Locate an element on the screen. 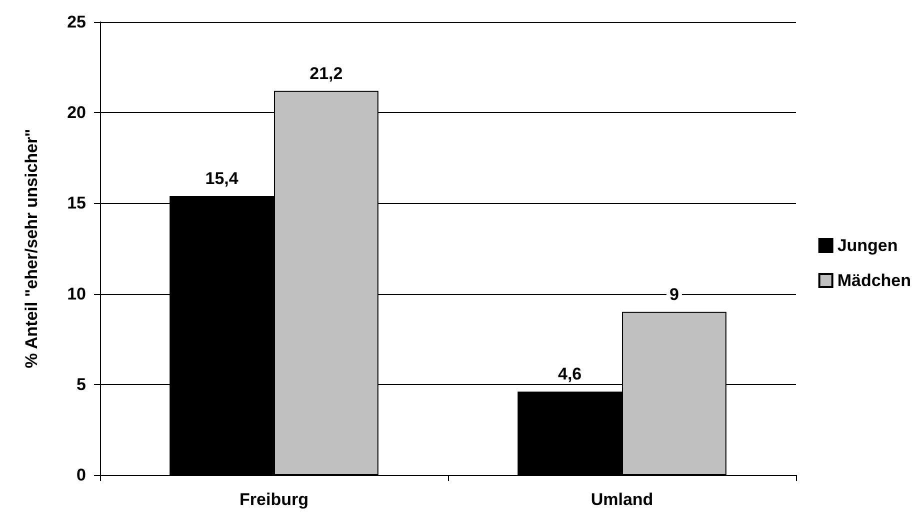 This screenshot has height=526, width=921. x-tick-label: Umland is located at coordinates (622, 499).